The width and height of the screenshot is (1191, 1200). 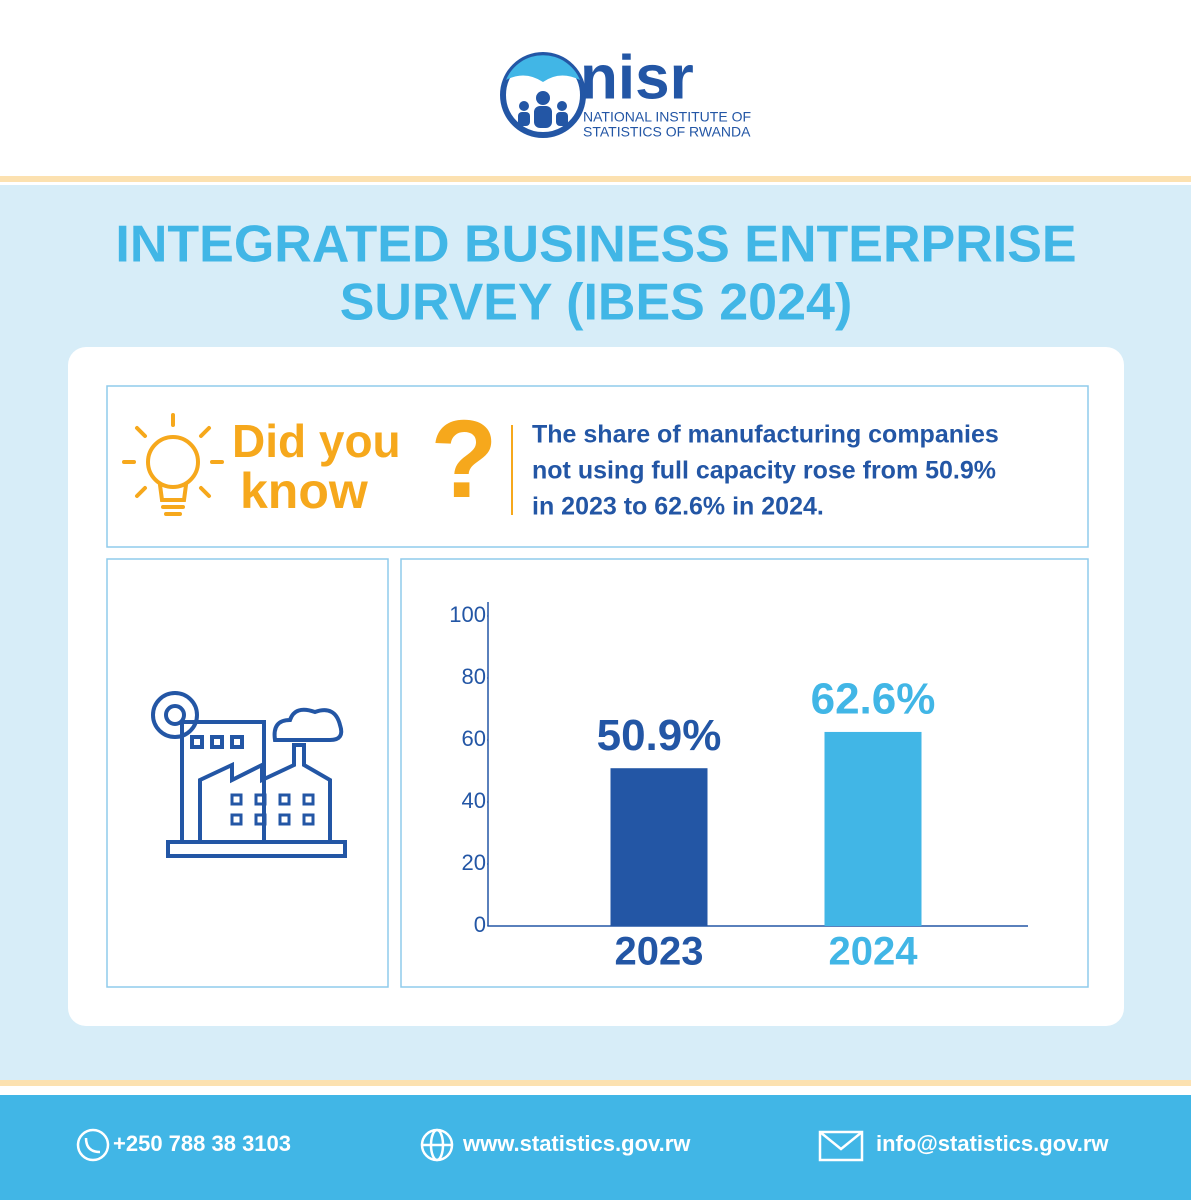 I want to click on y-tick-label: 40, so click(x=474, y=800).